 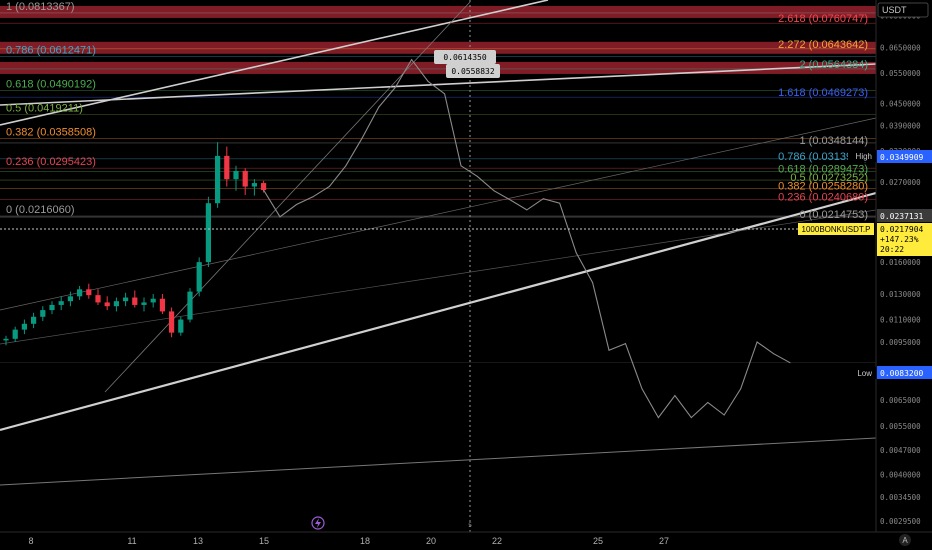 I want to click on price-tick: 0.0130000, so click(x=900, y=294).